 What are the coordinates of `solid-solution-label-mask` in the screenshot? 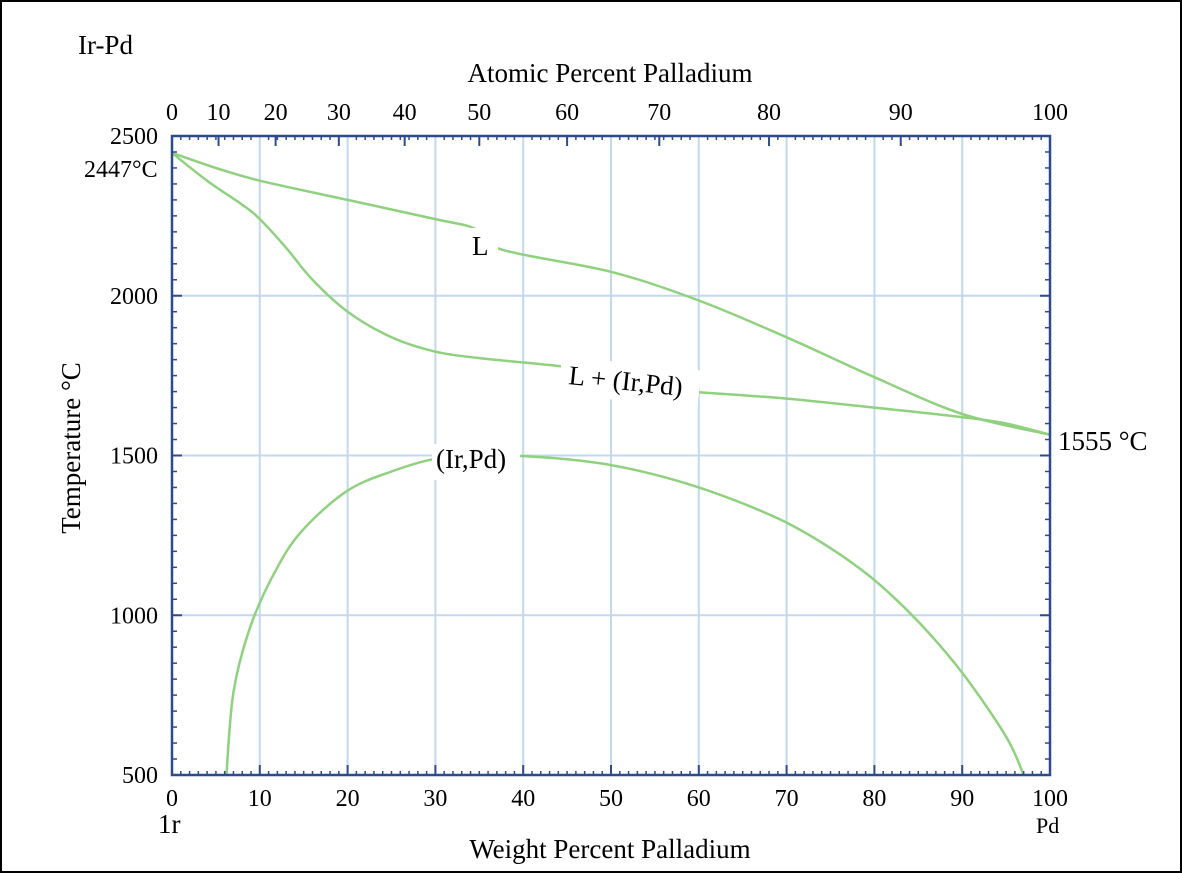 It's located at (476, 462).